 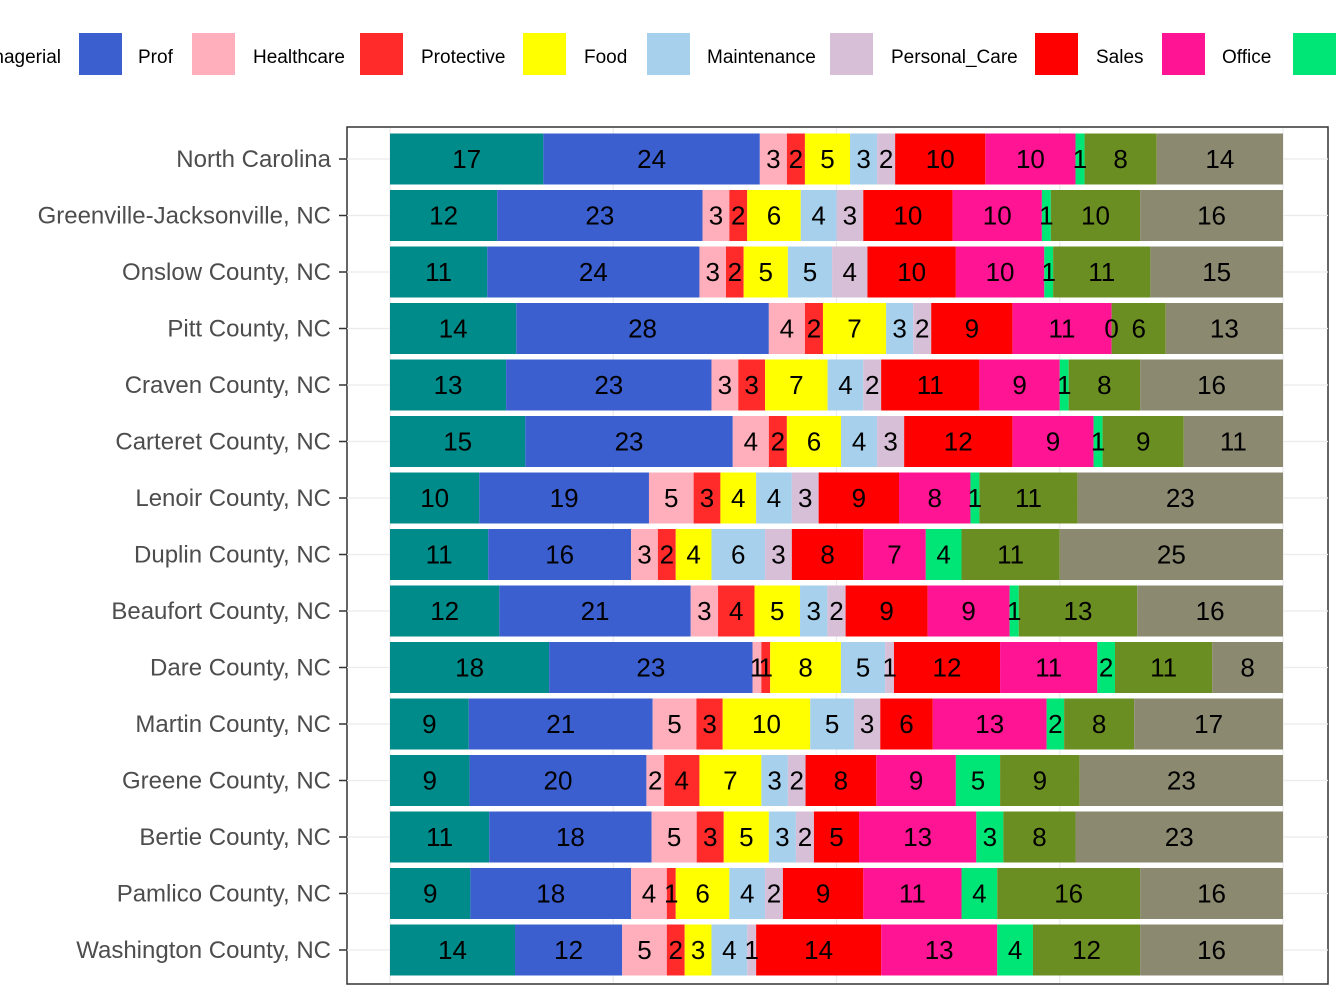 I want to click on data-label: 23, so click(x=608, y=385).